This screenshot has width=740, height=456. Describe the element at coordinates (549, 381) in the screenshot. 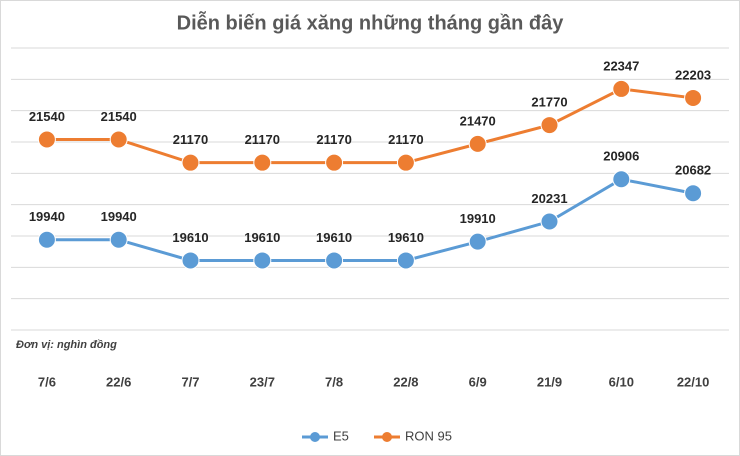

I see `x-tick-label: 21/9` at that location.